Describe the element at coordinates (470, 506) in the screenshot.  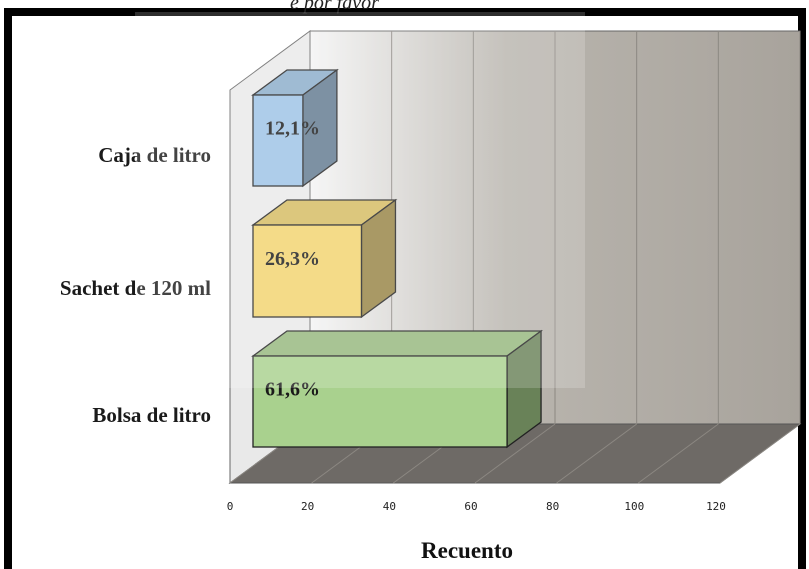
I see `x-tick-label: 60` at that location.